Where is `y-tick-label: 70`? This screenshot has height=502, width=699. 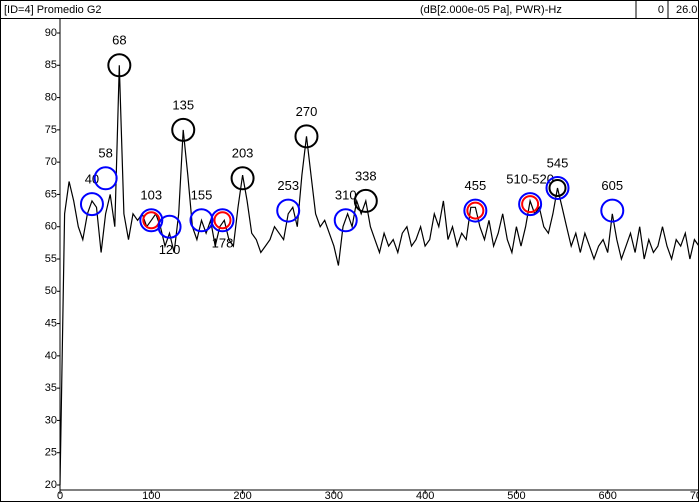
y-tick-label: 70 is located at coordinates (51, 162).